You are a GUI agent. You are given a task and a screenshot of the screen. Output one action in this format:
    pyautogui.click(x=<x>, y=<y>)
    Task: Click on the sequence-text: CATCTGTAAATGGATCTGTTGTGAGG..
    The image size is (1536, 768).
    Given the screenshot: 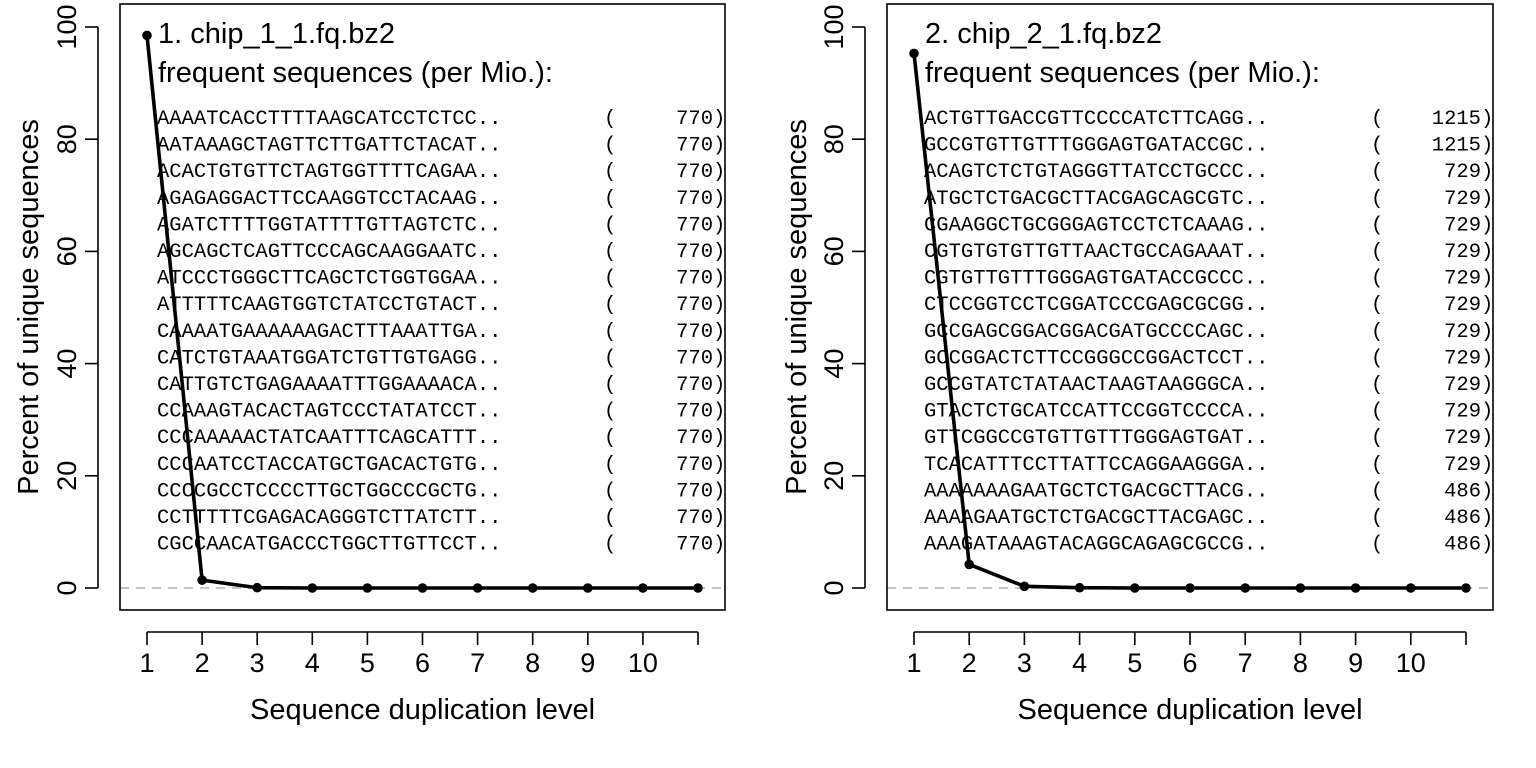 What is the action you would take?
    pyautogui.click(x=329, y=358)
    